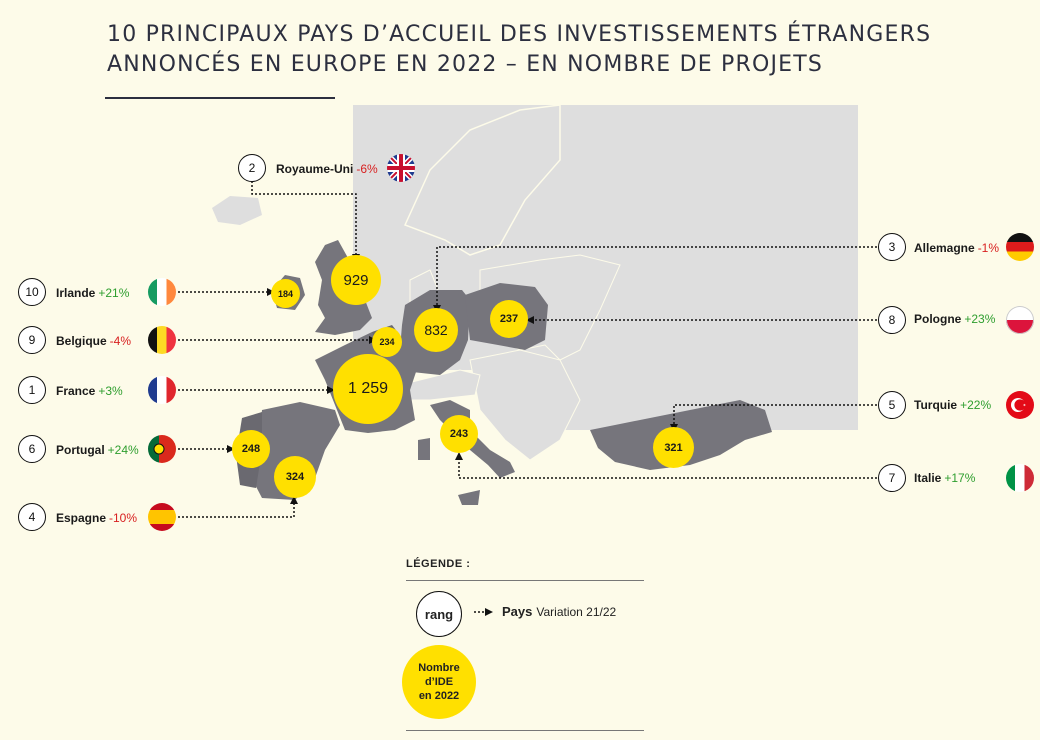 This screenshot has height=740, width=1040. I want to click on ireland-flag-icon, so click(162, 292).